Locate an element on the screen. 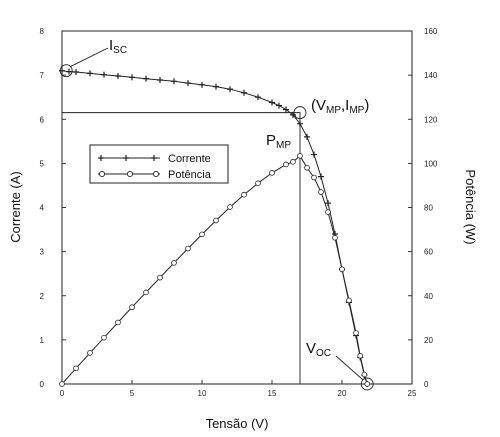 Image resolution: width=500 pixels, height=437 pixels. legend: Corrente Potência is located at coordinates (159, 164).